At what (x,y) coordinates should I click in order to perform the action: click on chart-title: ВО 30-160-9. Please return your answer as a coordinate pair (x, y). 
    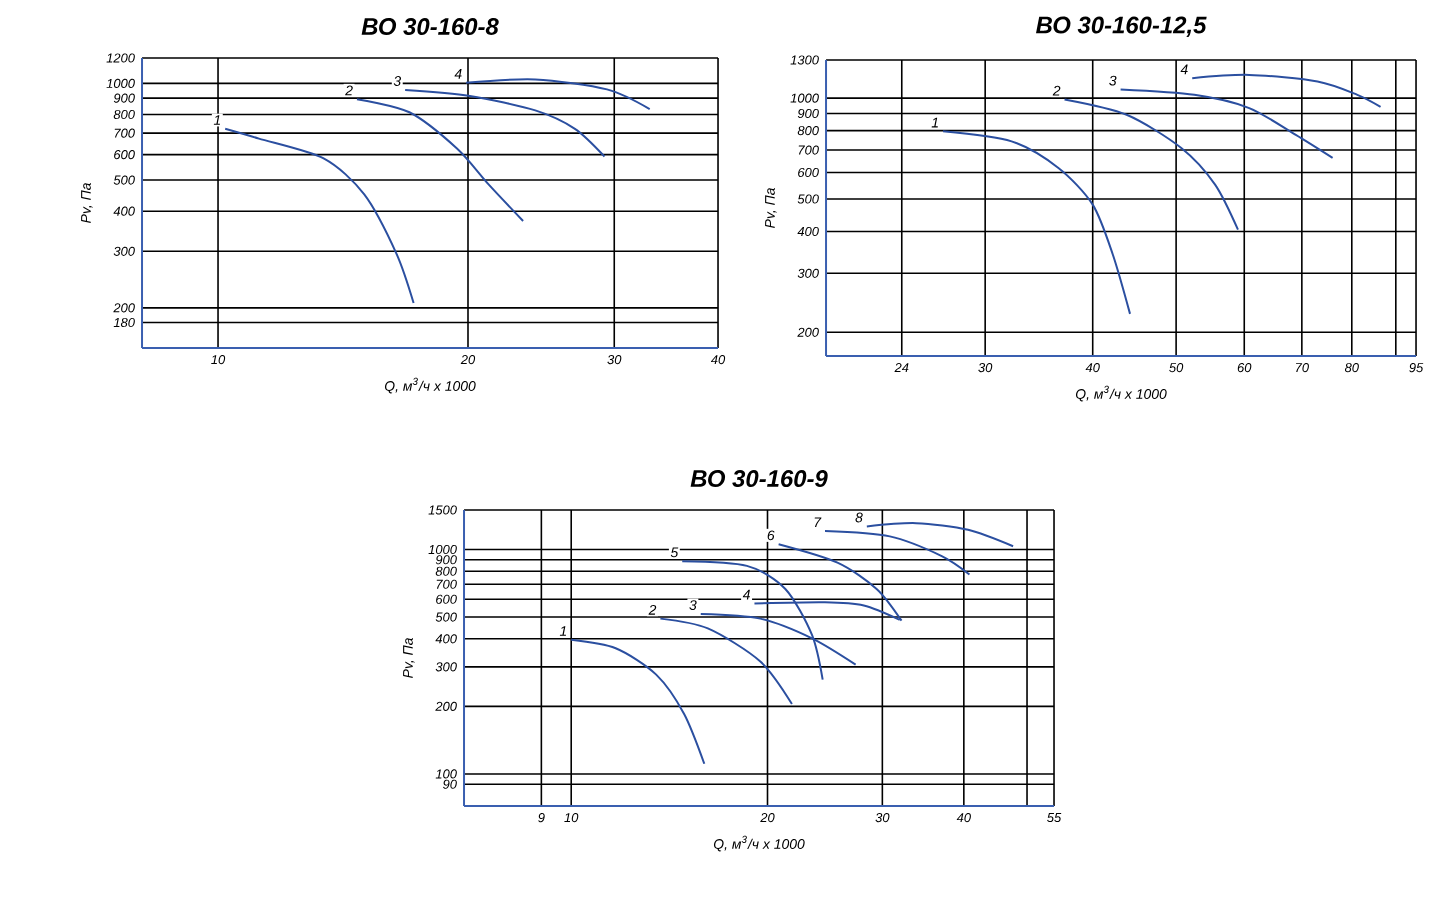
    Looking at the image, I should click on (759, 478).